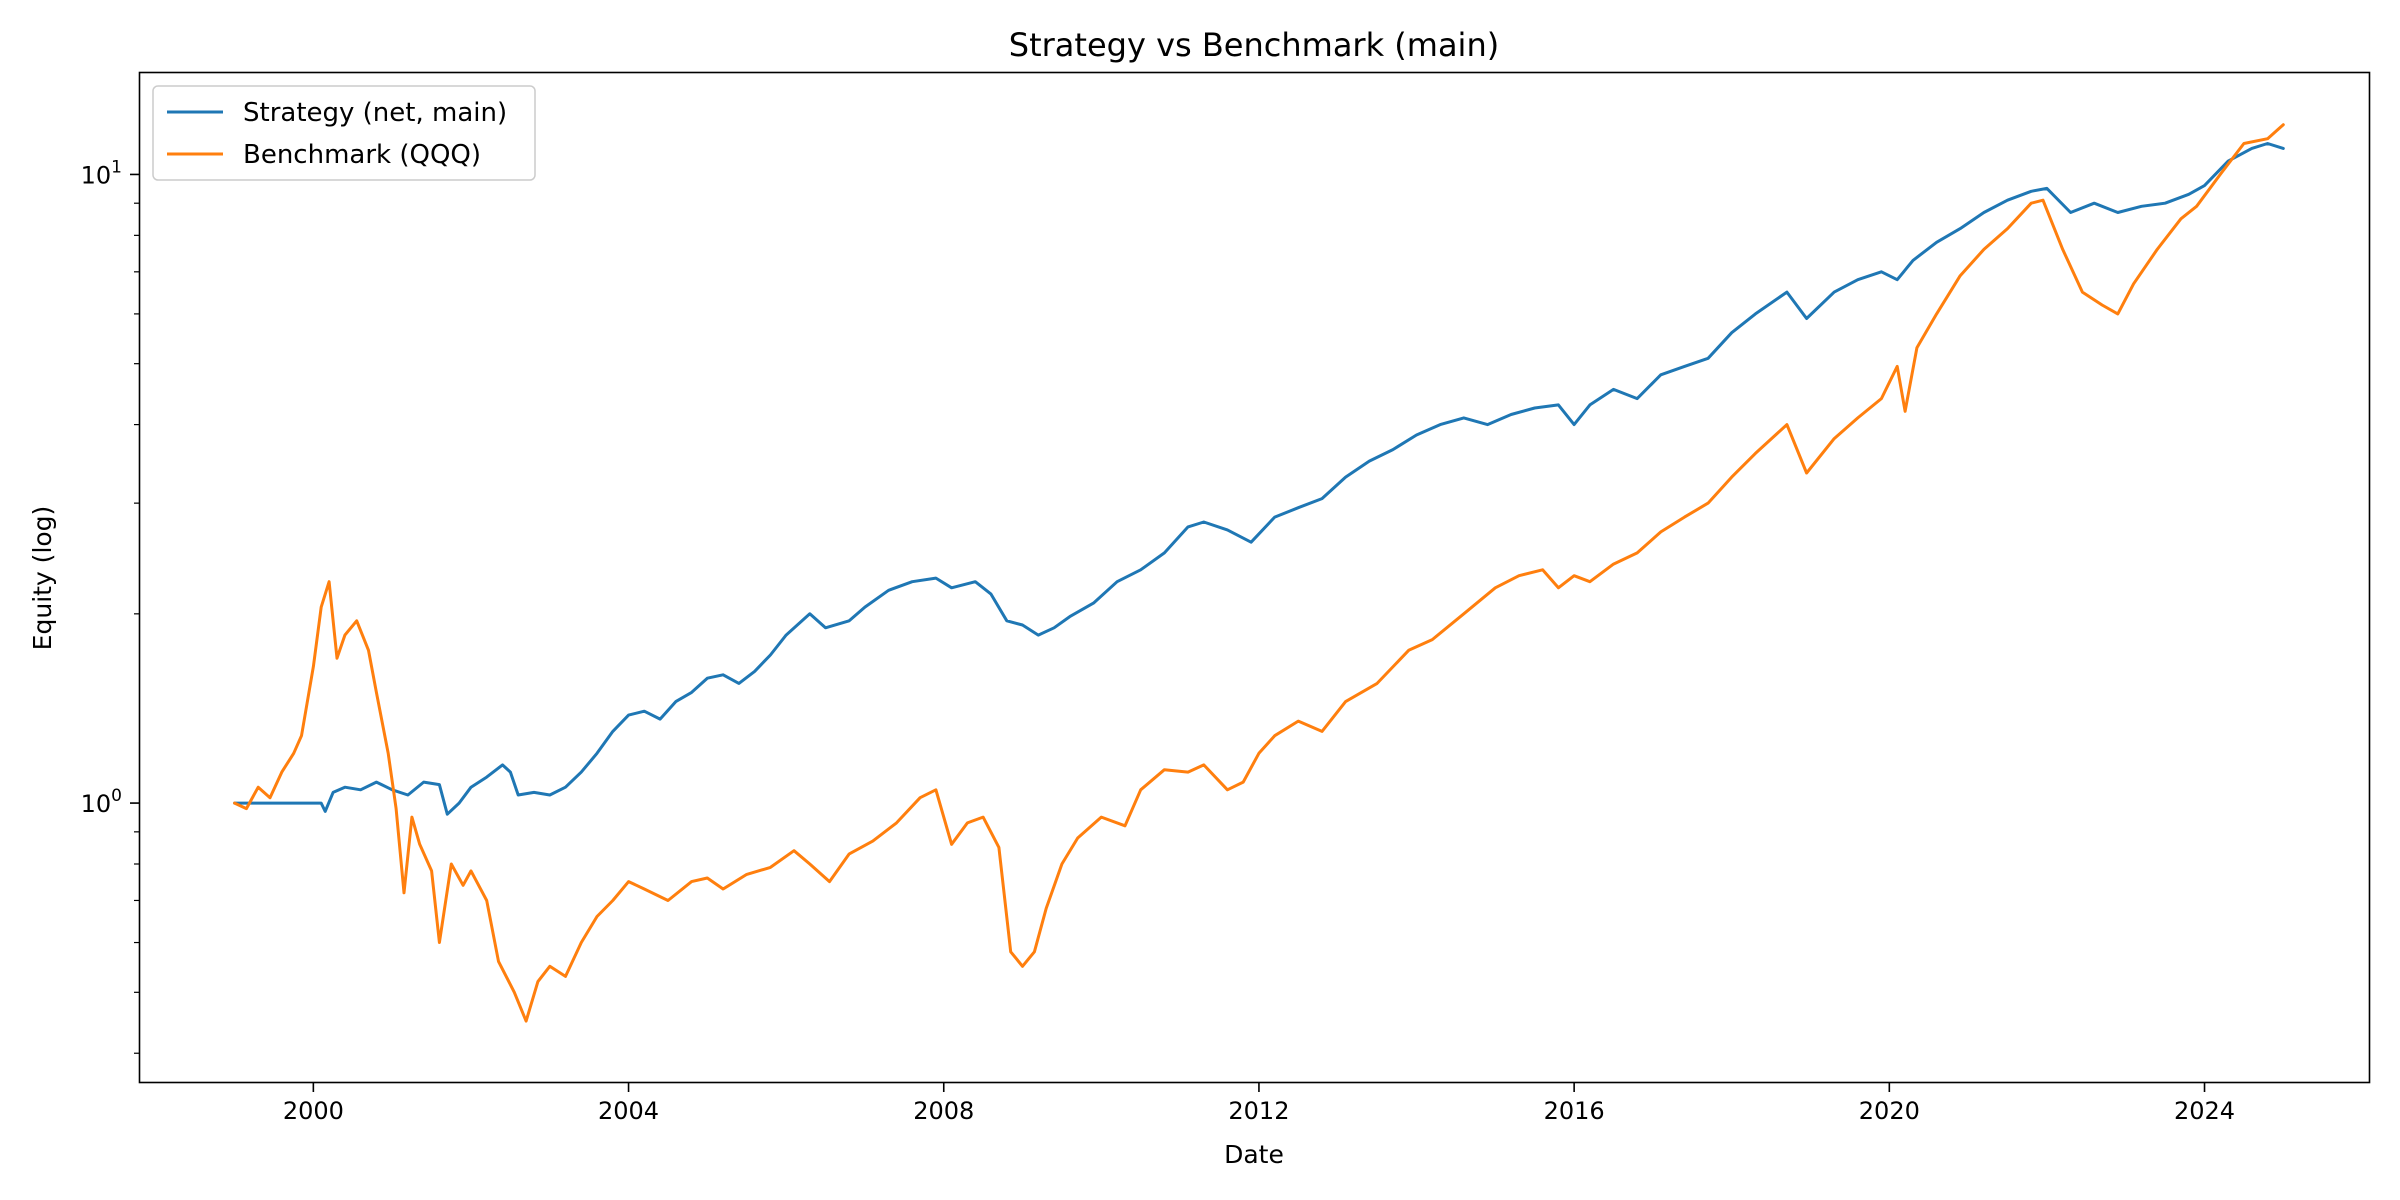  I want to click on legend-box, so click(344, 133).